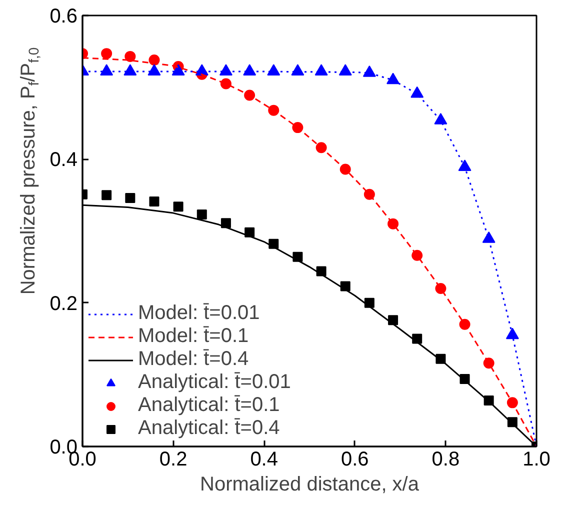 The width and height of the screenshot is (576, 506). What do you see at coordinates (214, 382) in the screenshot?
I see `legend-label: Analytical: t̄=0.01` at bounding box center [214, 382].